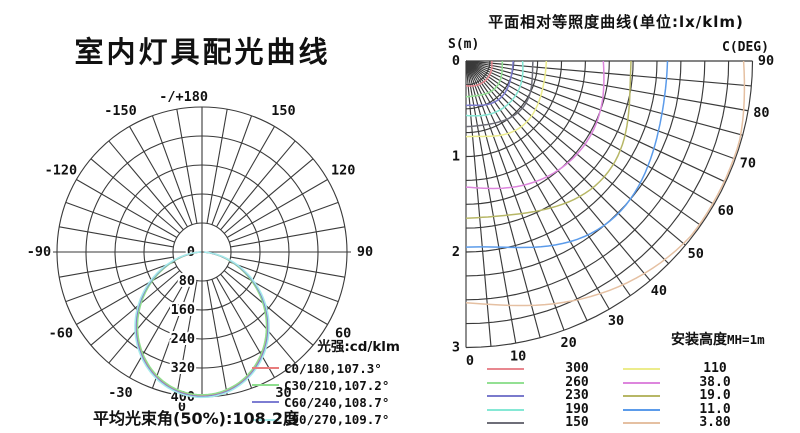 This screenshot has width=800, height=433. Describe the element at coordinates (715, 423) in the screenshot. I see `isolux-legend-value-3.80: 3.80` at that location.